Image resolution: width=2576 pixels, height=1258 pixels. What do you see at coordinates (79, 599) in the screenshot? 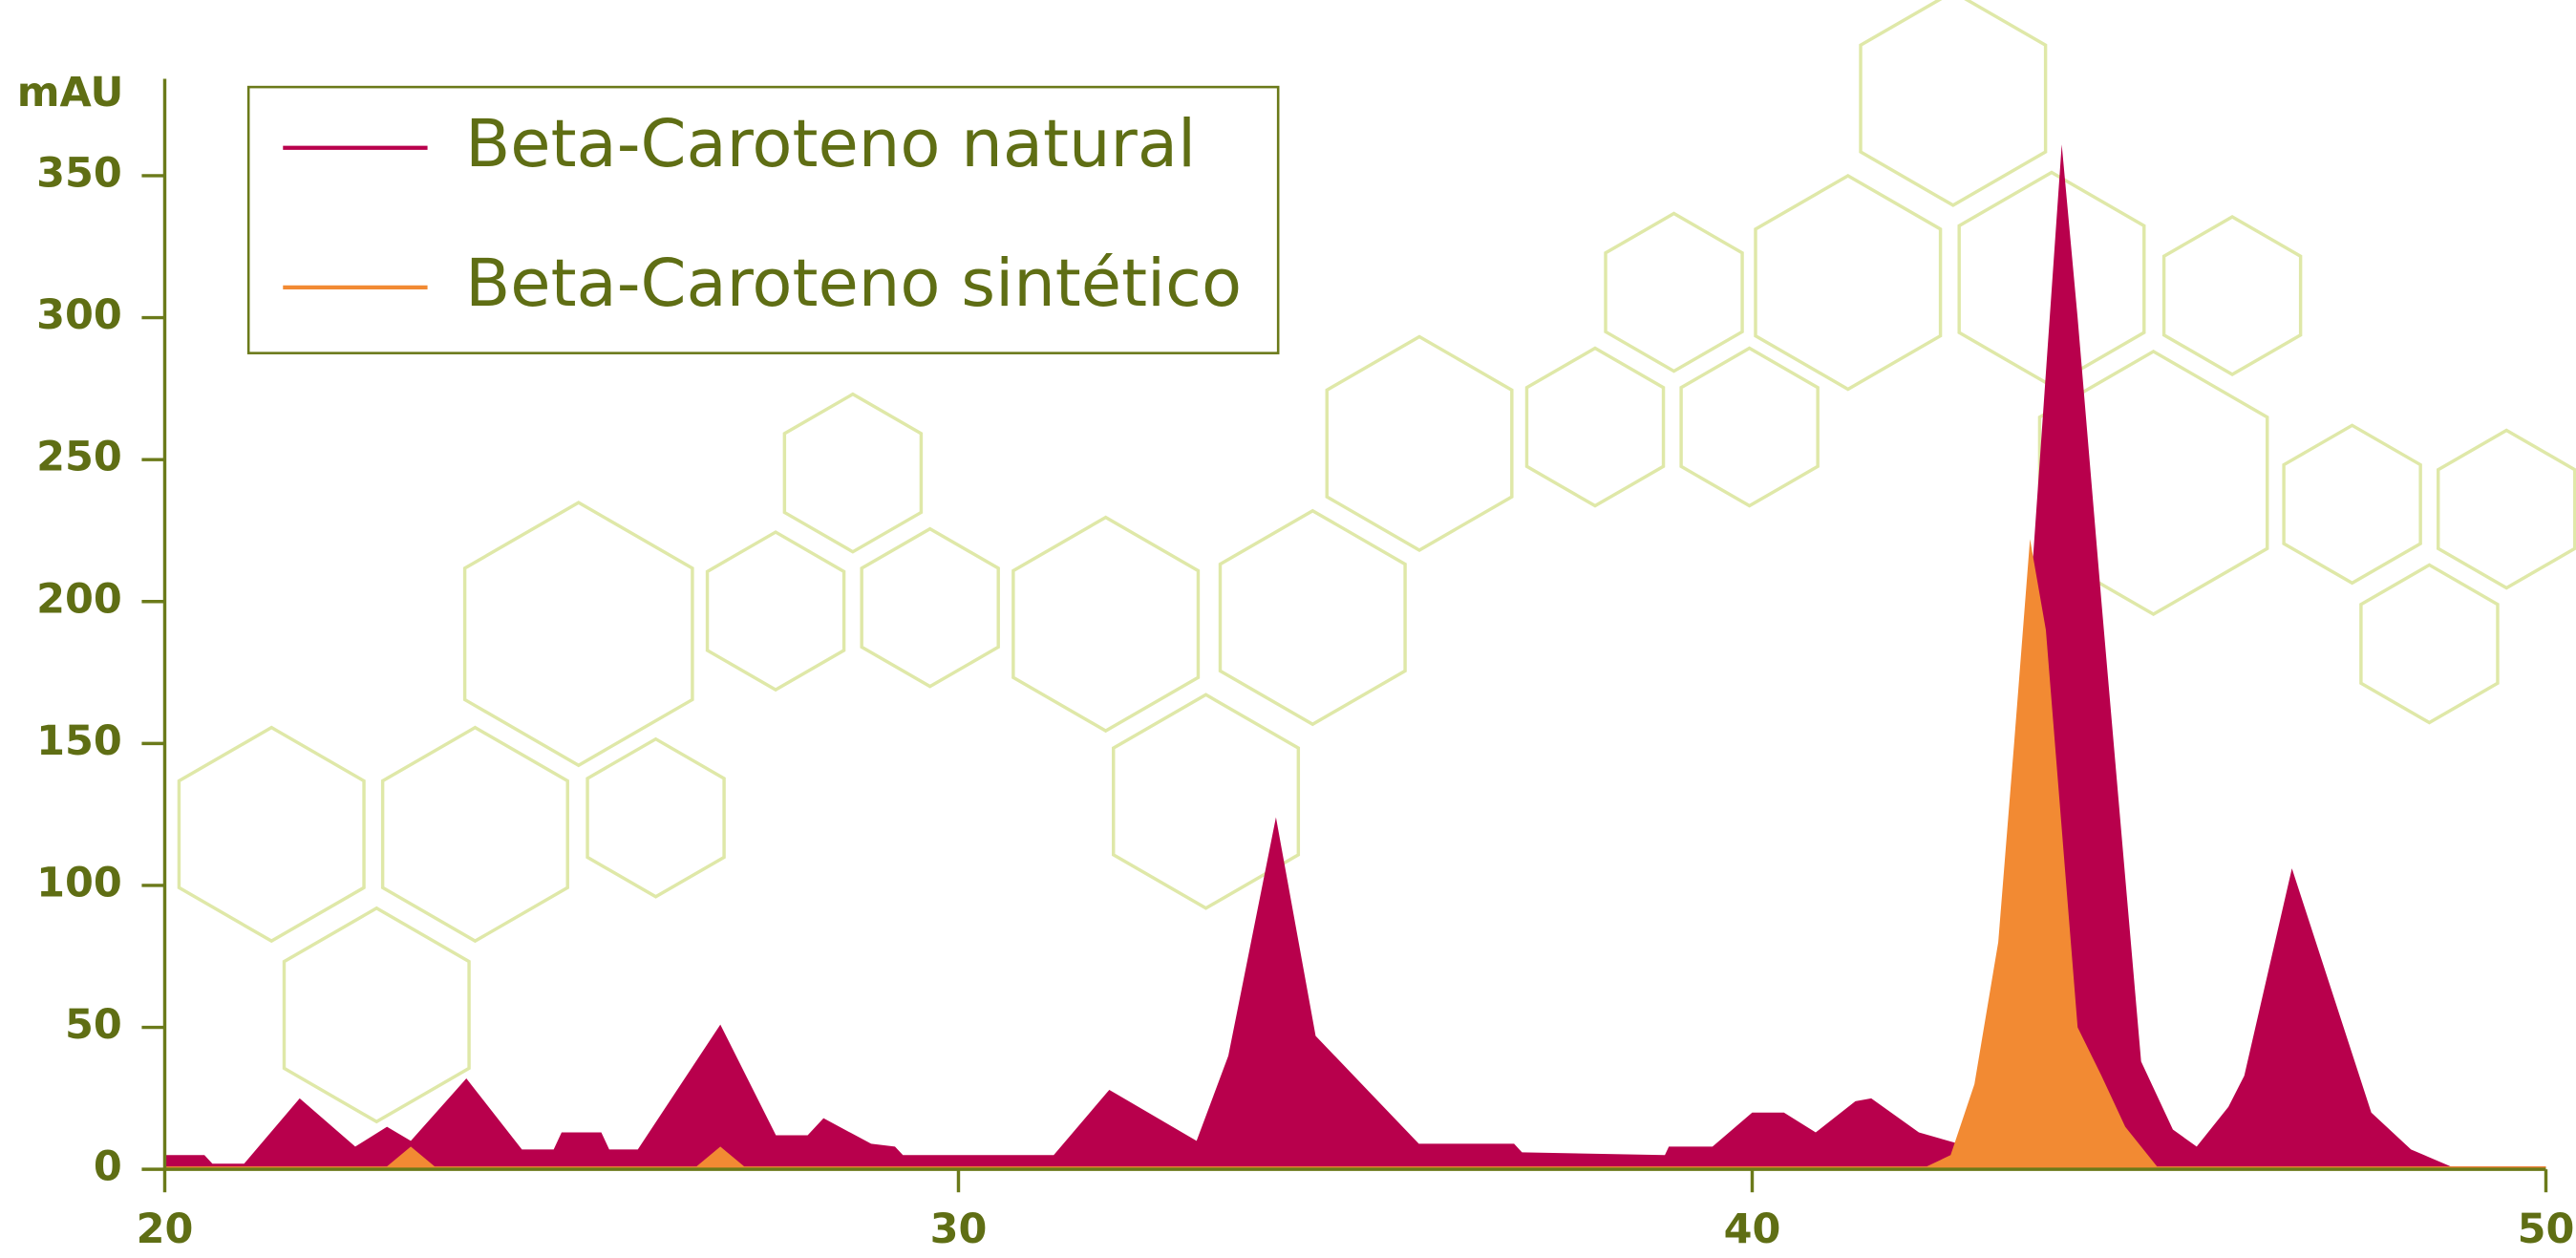
I see `y-tick-label: 200` at bounding box center [79, 599].